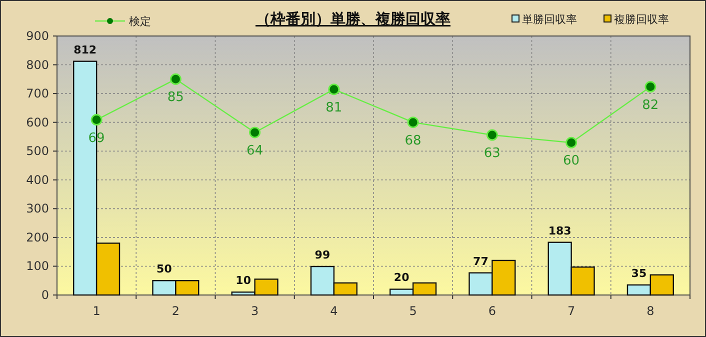  I want to click on data-label: 82, so click(650, 105).